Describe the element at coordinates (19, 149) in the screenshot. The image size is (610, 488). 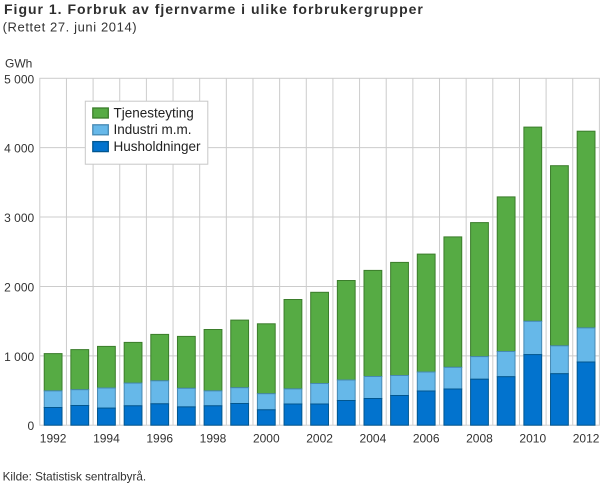
I see `svg-text: 4 000` at that location.